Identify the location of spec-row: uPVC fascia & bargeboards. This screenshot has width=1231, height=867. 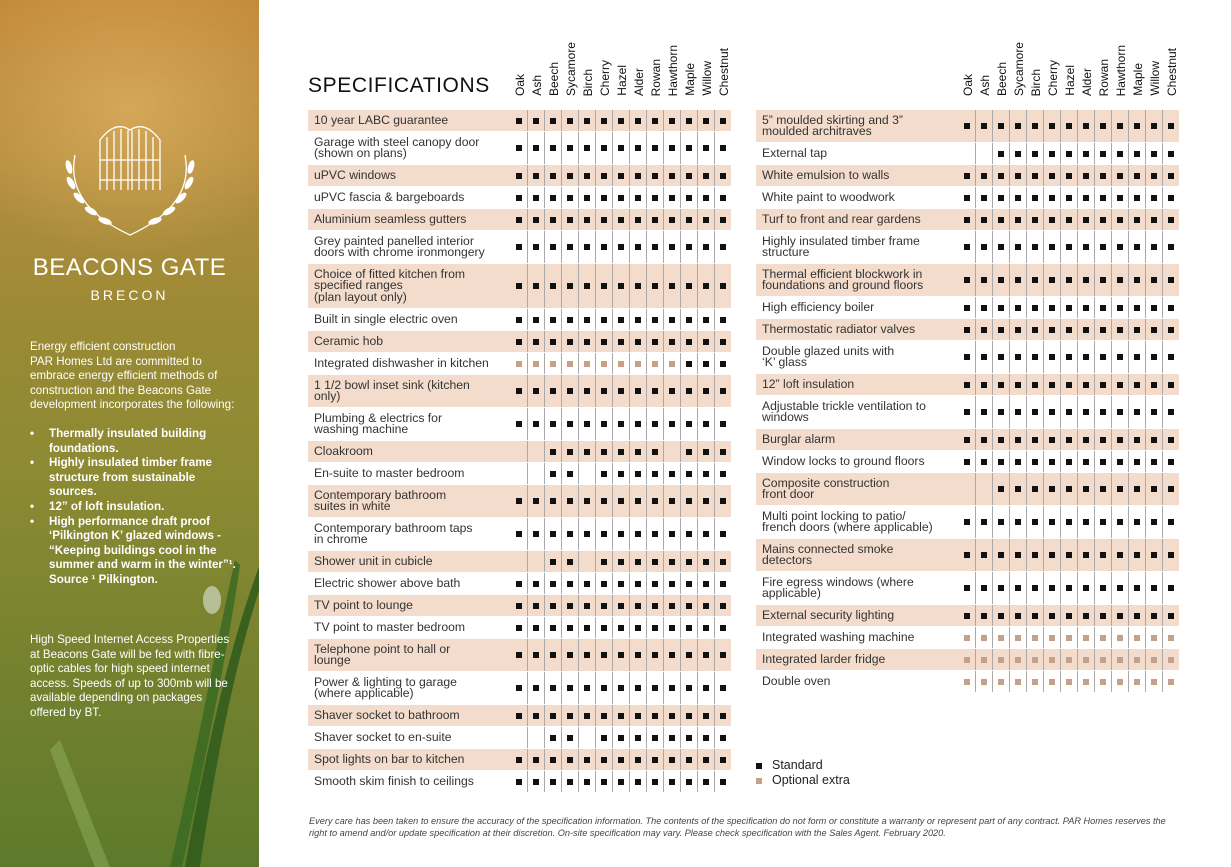
(519, 197).